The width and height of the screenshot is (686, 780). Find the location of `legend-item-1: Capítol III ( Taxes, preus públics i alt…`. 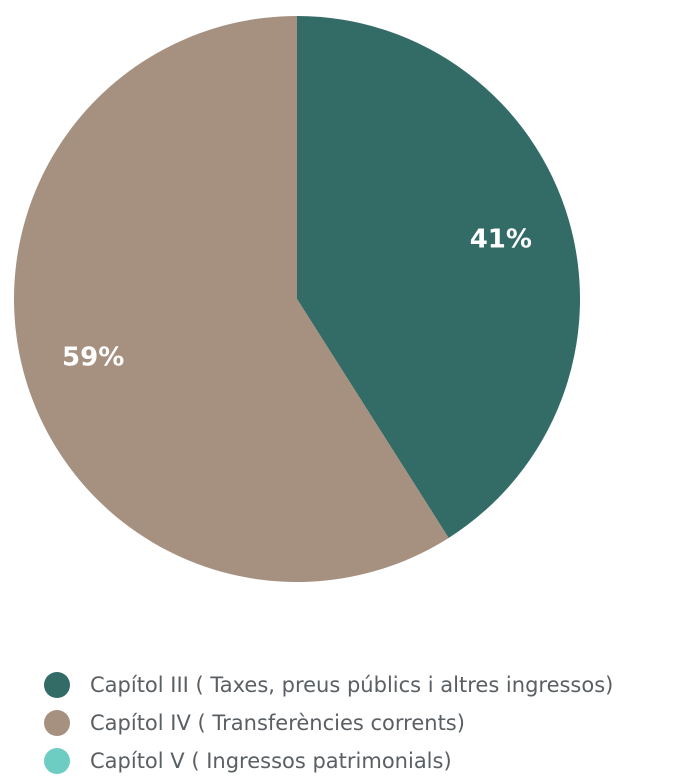

legend-item-1: Capítol III ( Taxes, preus públics i alt… is located at coordinates (365, 685).